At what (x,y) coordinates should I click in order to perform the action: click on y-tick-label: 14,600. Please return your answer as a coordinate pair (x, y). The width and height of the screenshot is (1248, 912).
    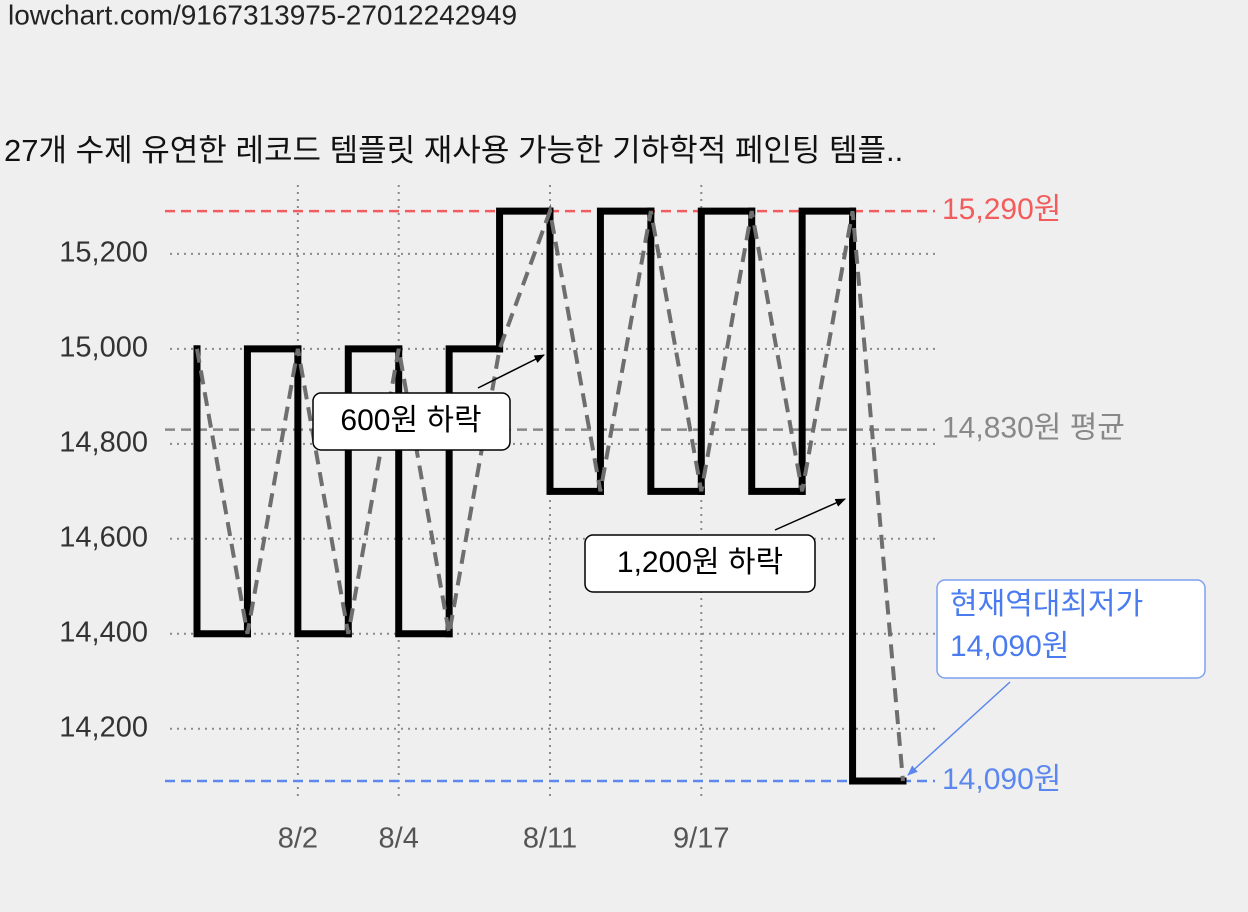
    Looking at the image, I should click on (103, 537).